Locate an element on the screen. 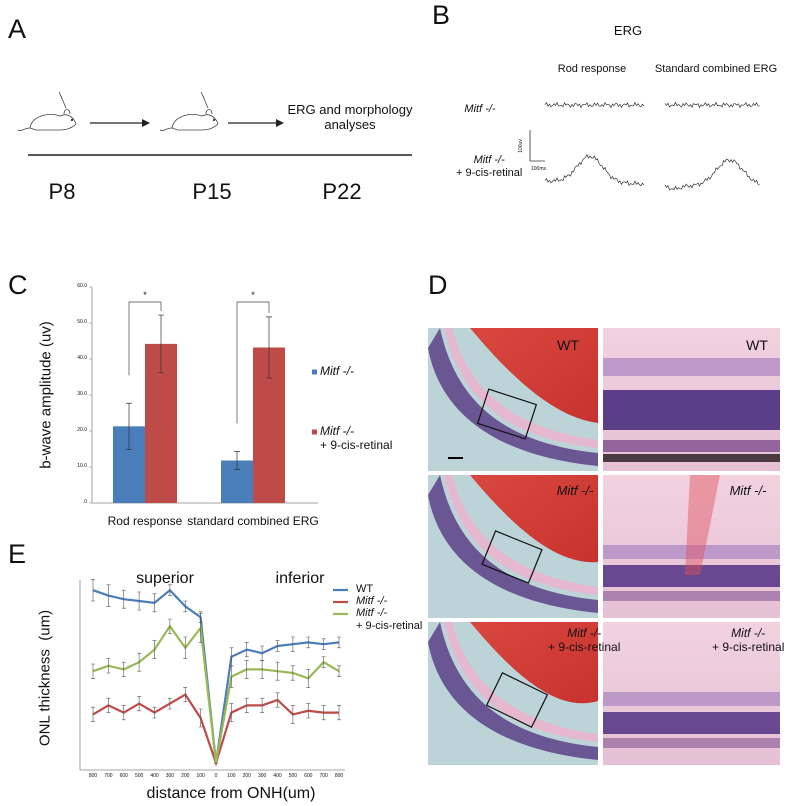  y-tick-label: 60.0 is located at coordinates (82, 286).